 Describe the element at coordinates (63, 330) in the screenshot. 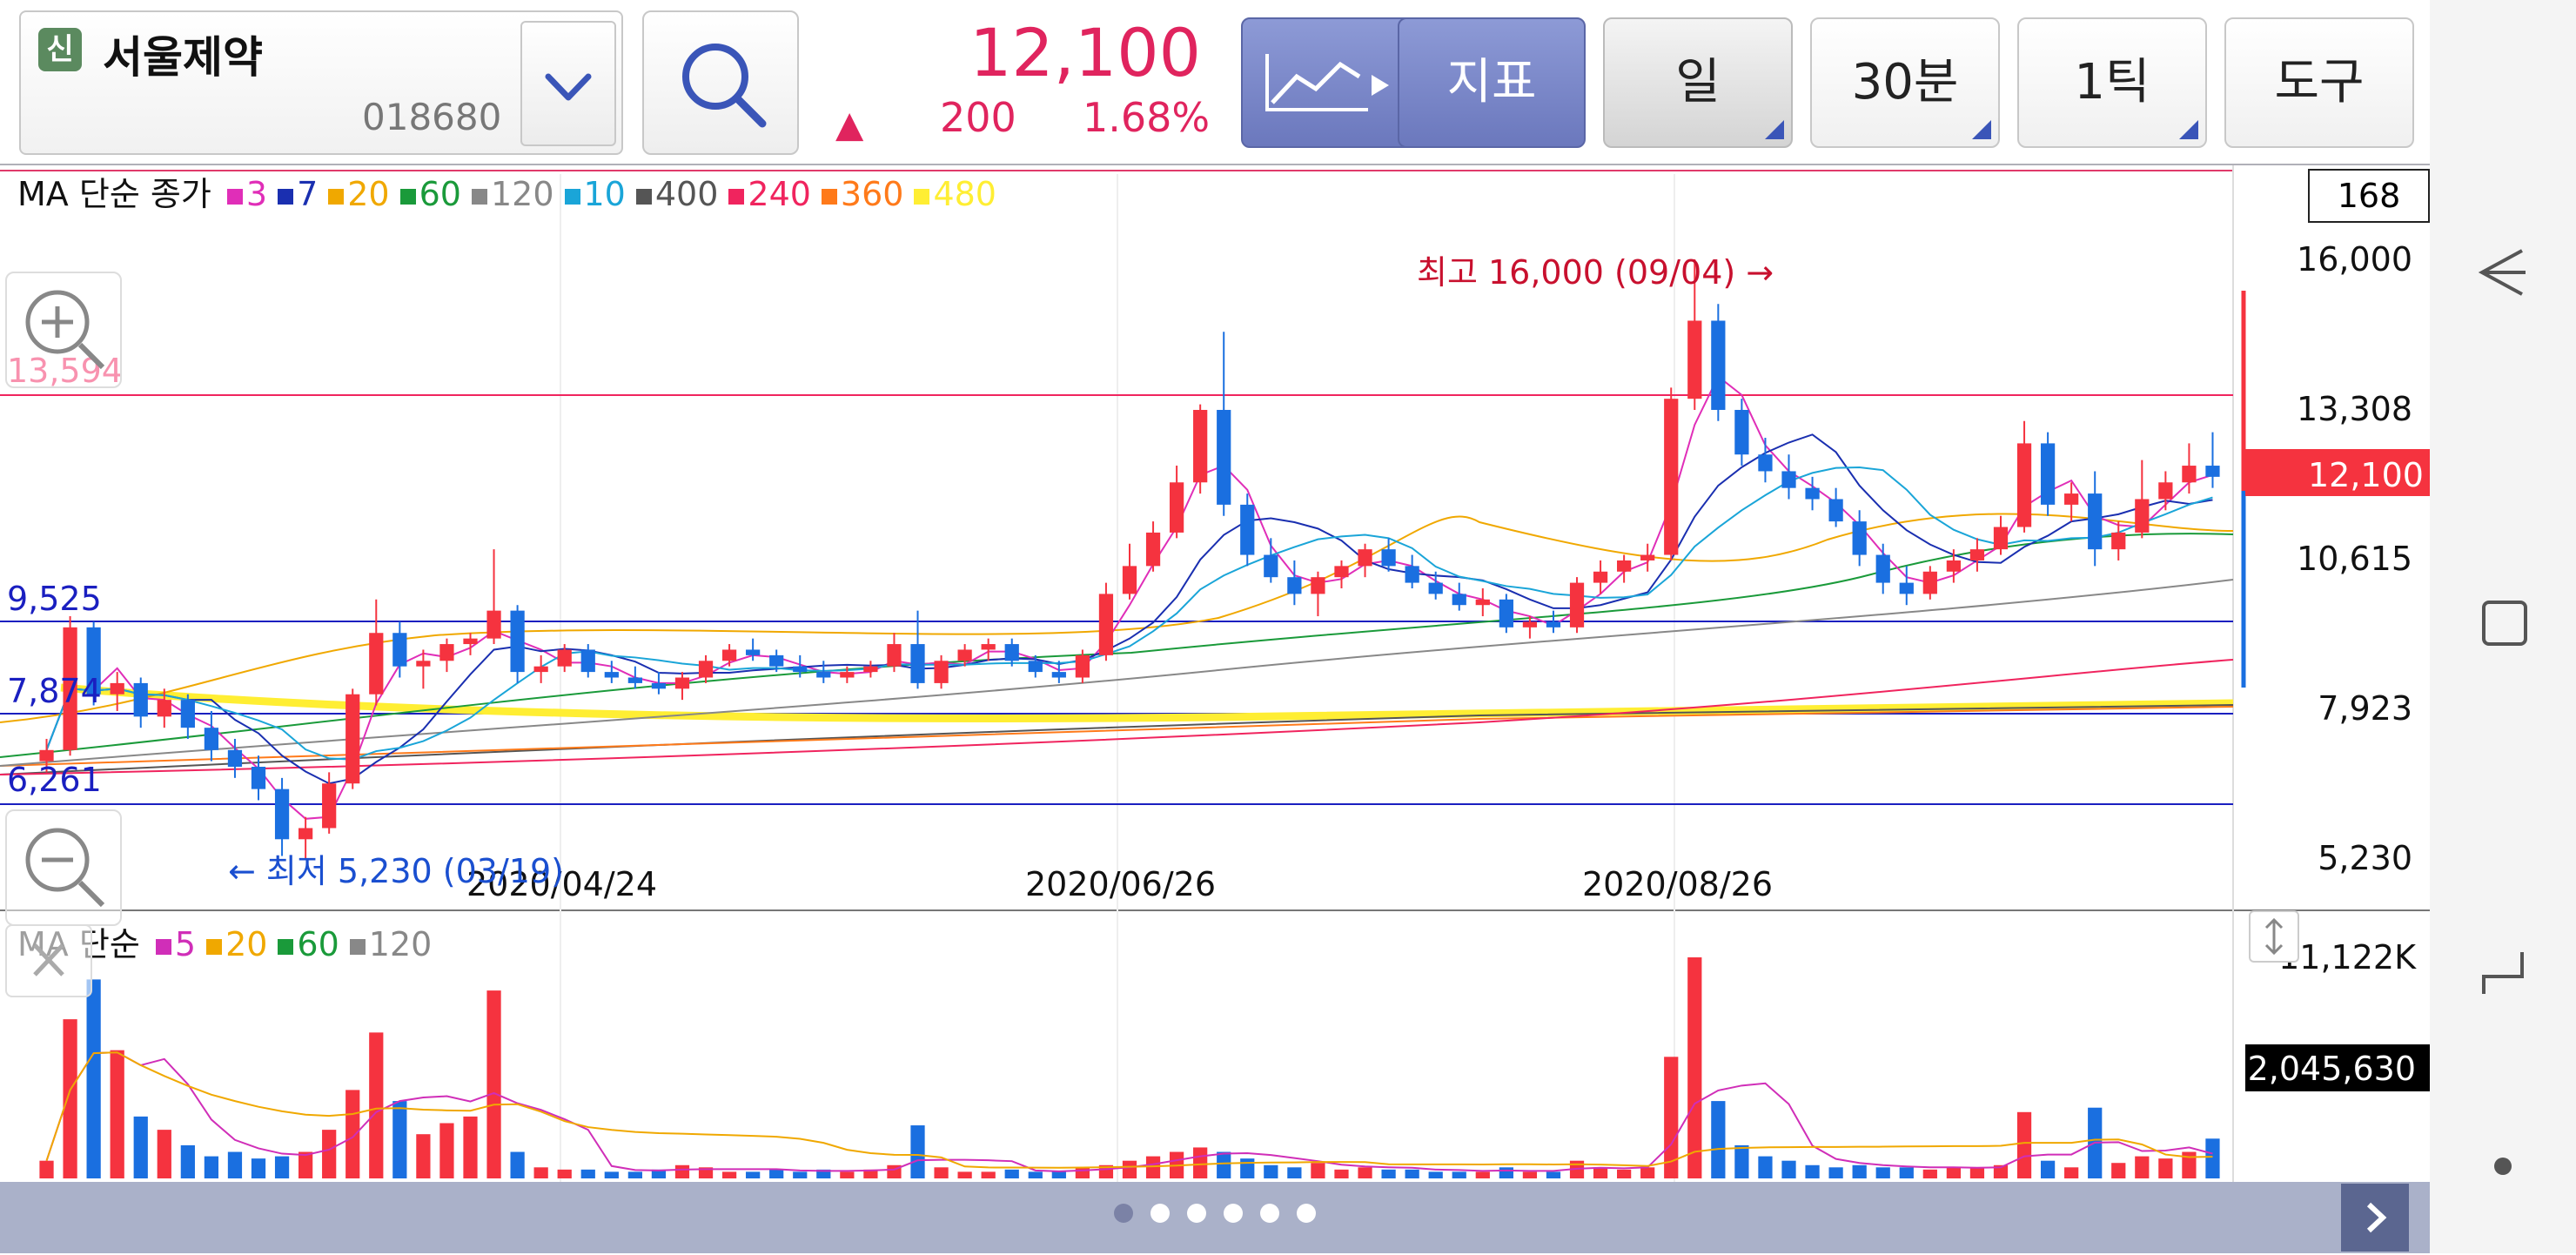

I see `zoom-in-button` at that location.